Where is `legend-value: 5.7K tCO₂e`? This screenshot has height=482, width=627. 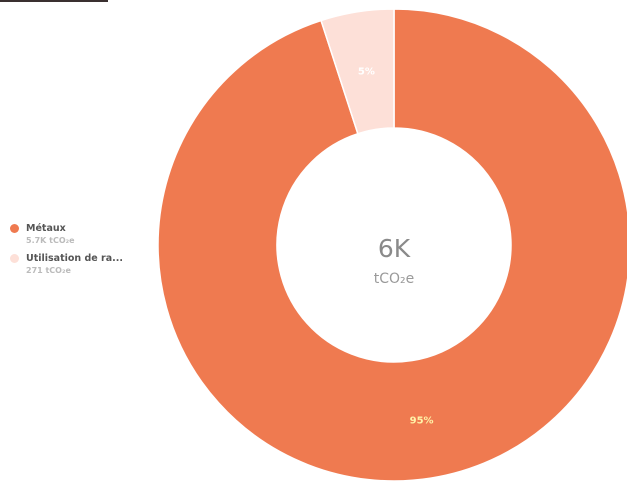
legend-value: 5.7K tCO₂e is located at coordinates (50, 240).